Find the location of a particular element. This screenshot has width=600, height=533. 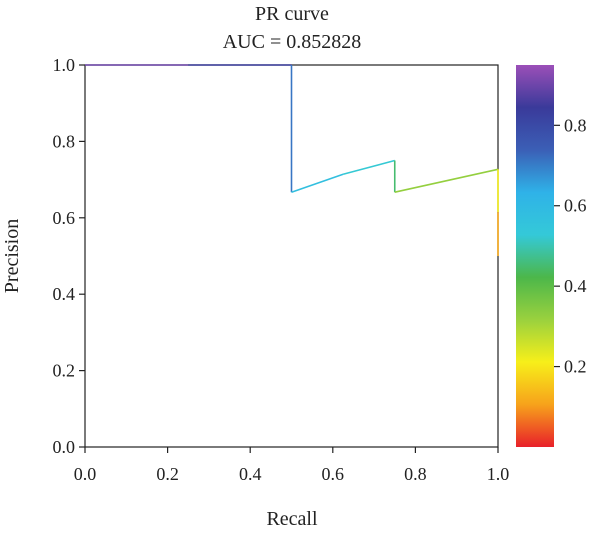

x-tick-label: 1.0 is located at coordinates (498, 474).